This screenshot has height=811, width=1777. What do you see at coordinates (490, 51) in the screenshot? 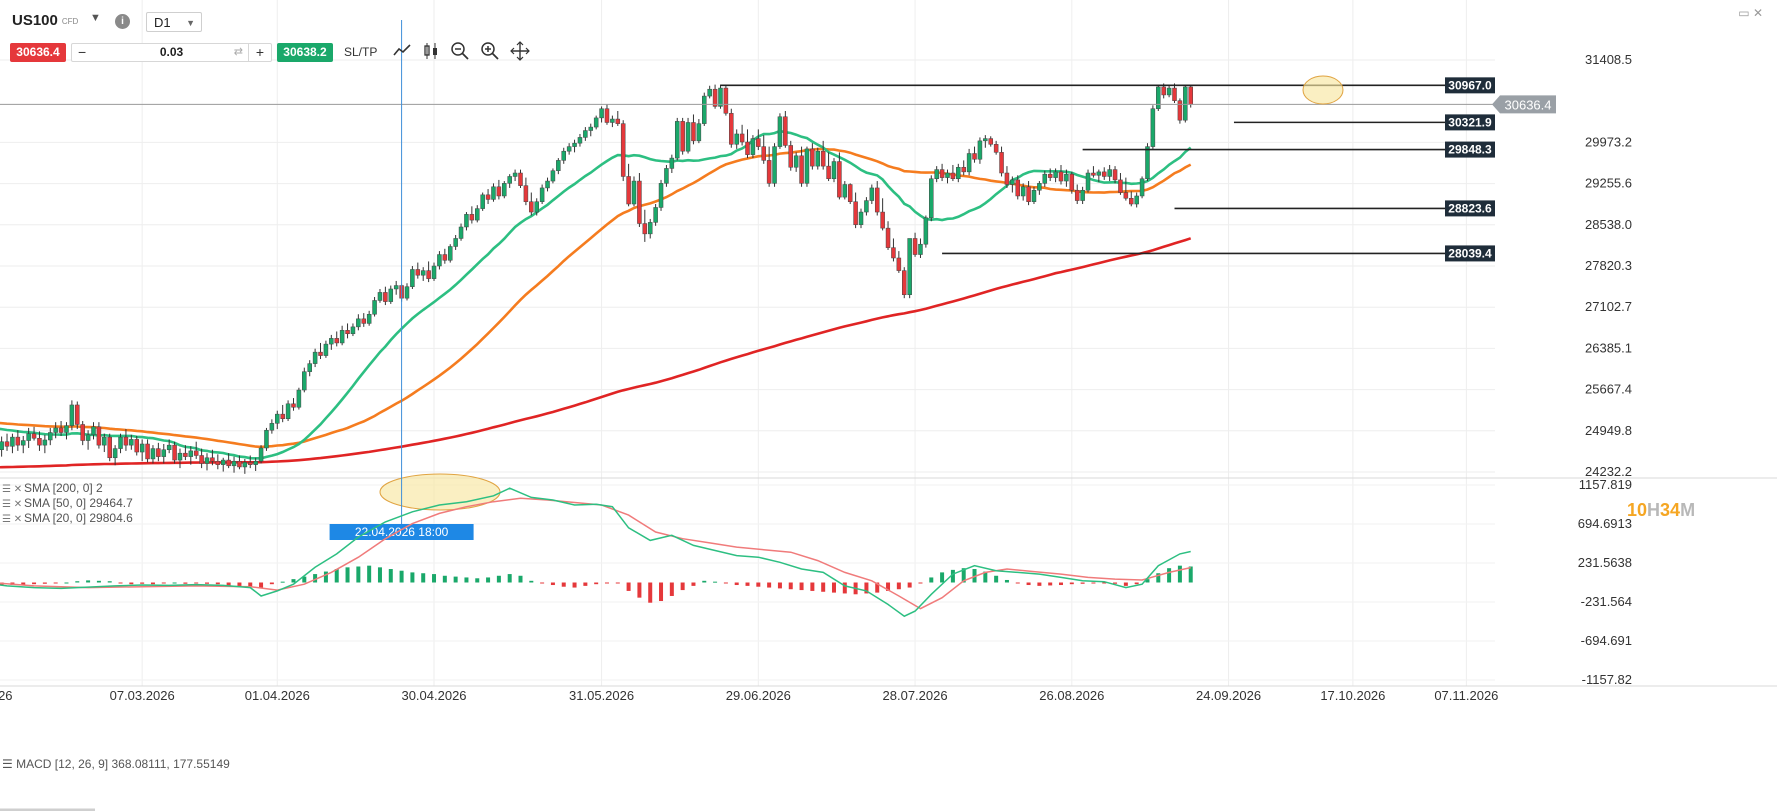
I see `zoom-in-icon` at bounding box center [490, 51].